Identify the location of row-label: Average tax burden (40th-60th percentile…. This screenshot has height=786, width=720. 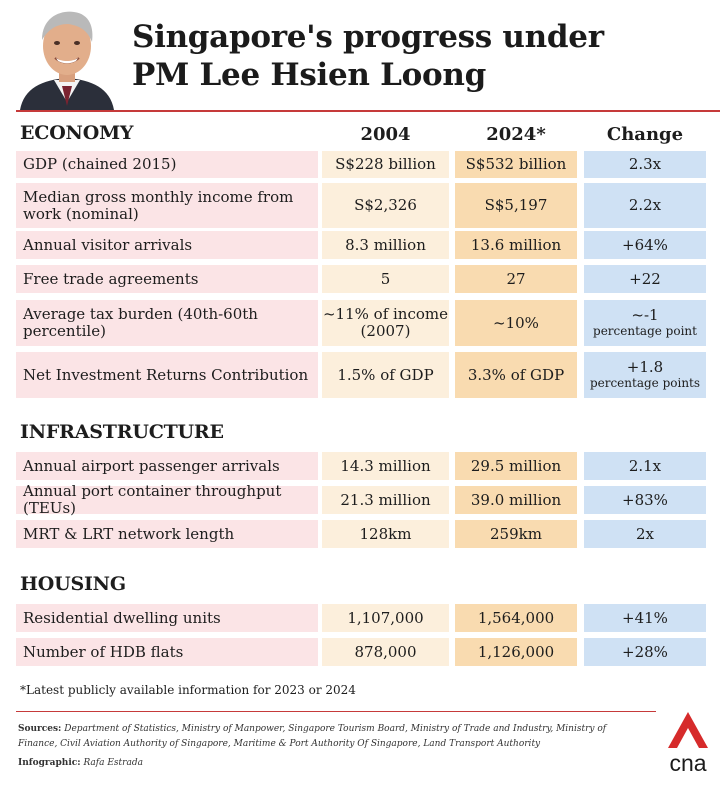
(167, 323).